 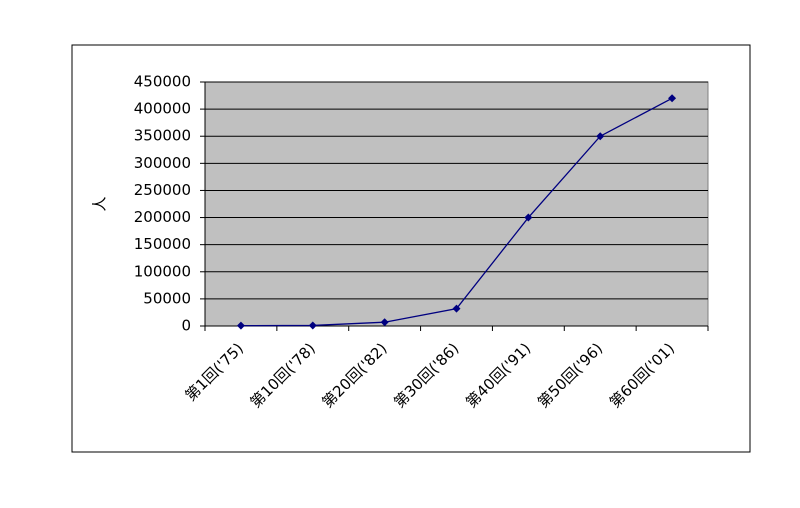 I want to click on y-tick-label: 0, so click(x=186, y=326).